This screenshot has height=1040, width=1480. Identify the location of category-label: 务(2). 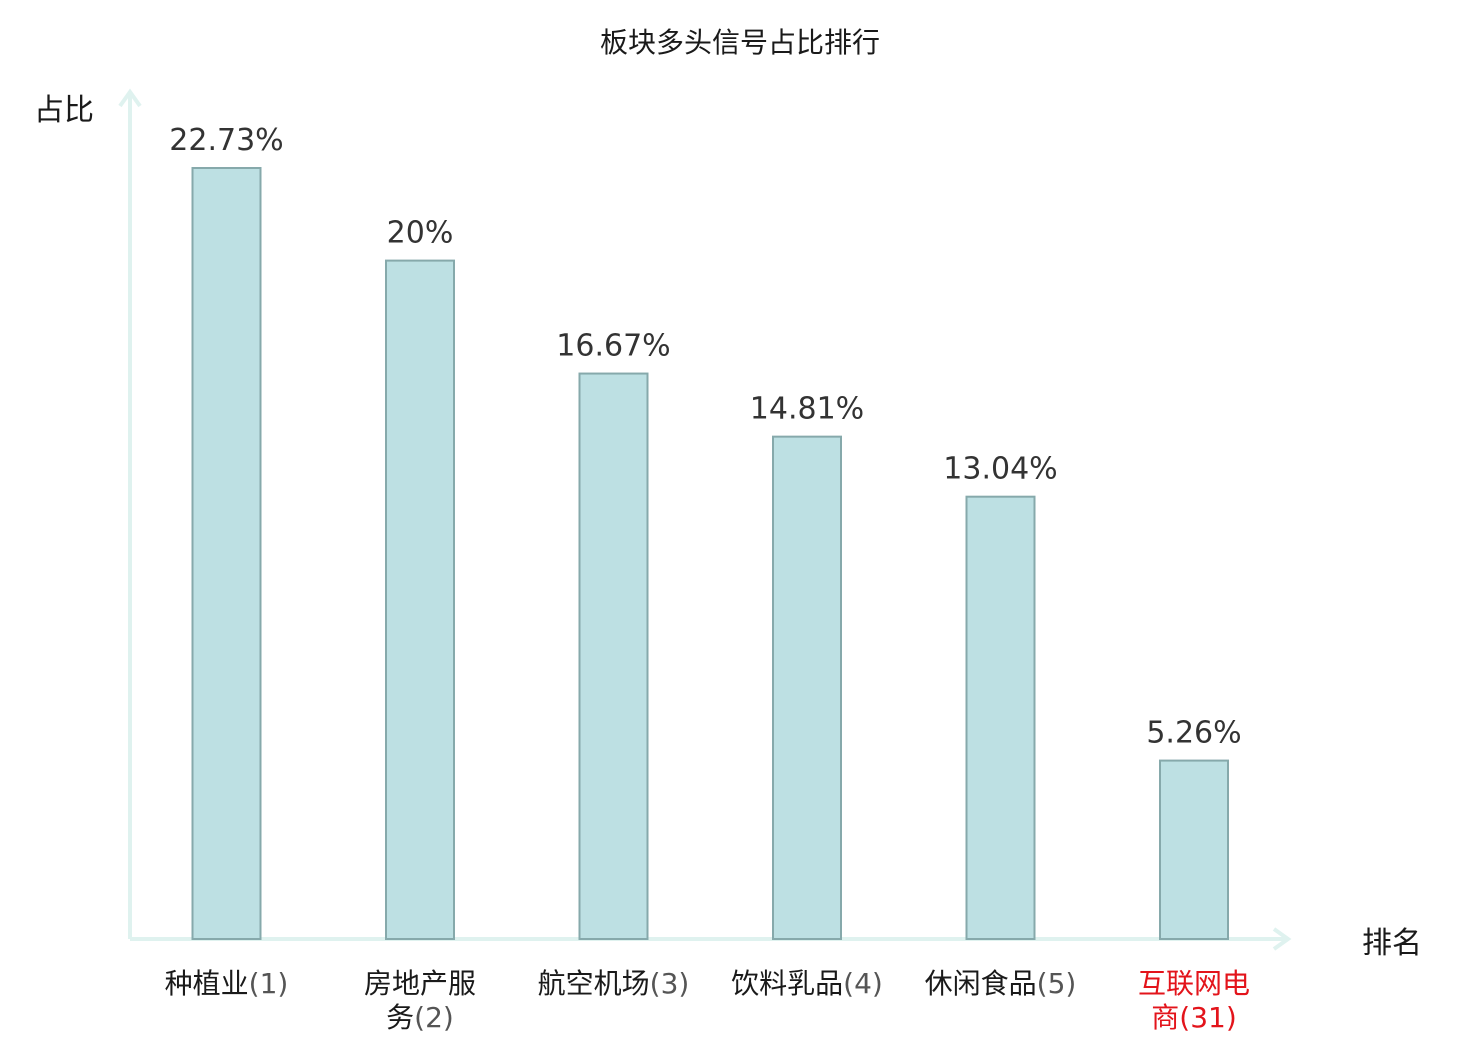
(420, 1017).